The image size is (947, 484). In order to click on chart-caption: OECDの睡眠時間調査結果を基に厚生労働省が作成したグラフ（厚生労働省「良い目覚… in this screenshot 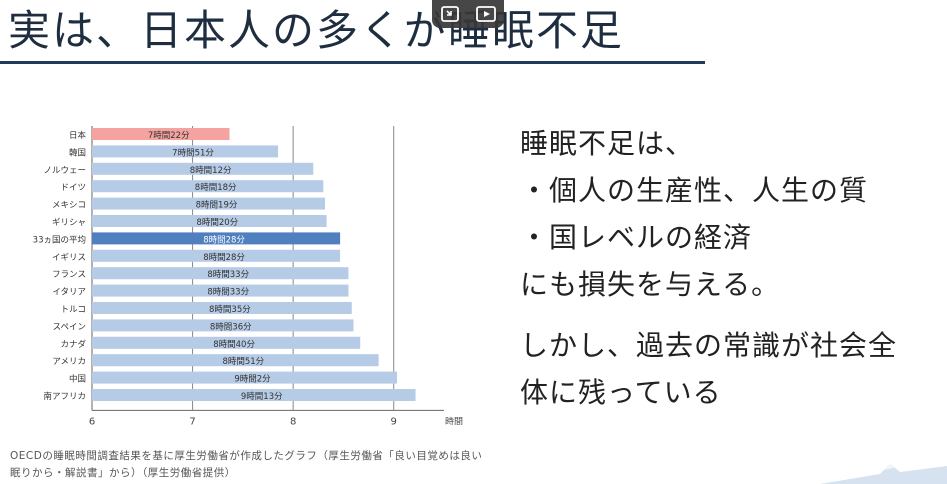, I will do `click(246, 464)`.